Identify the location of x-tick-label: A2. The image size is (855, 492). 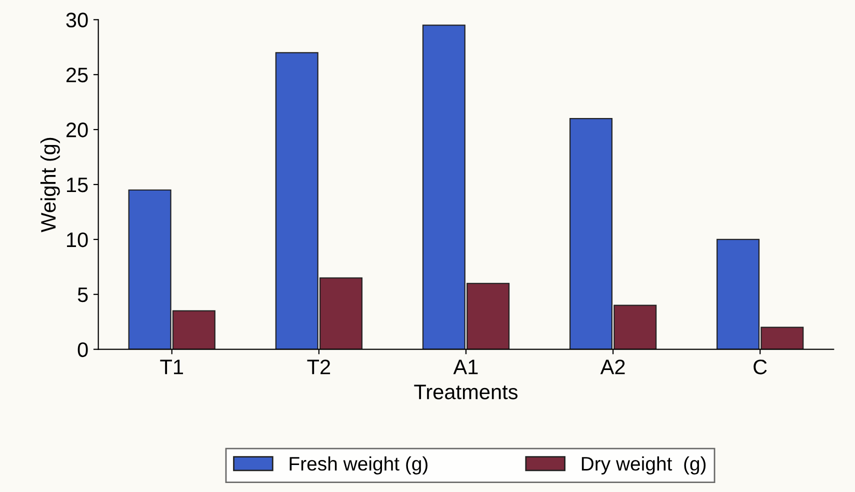
(612, 367).